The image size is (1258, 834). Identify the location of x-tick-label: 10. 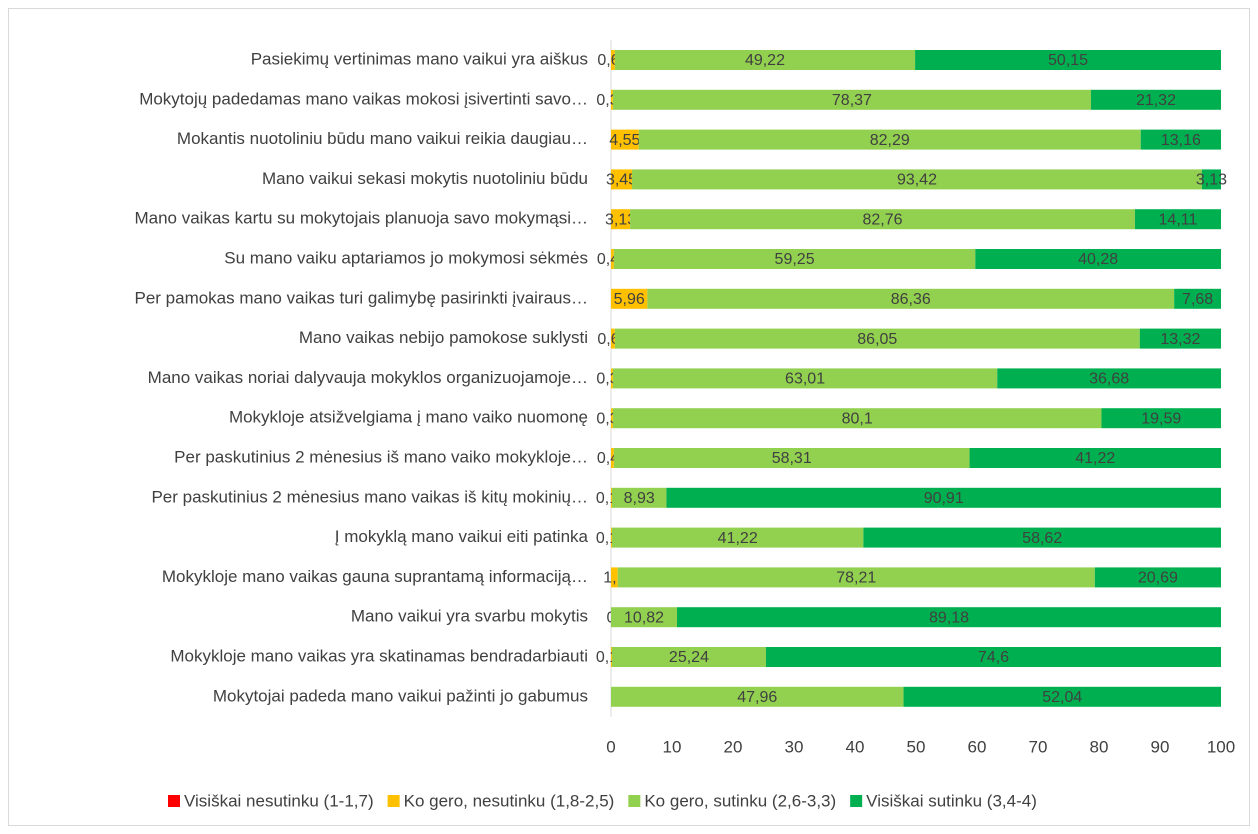
(672, 746).